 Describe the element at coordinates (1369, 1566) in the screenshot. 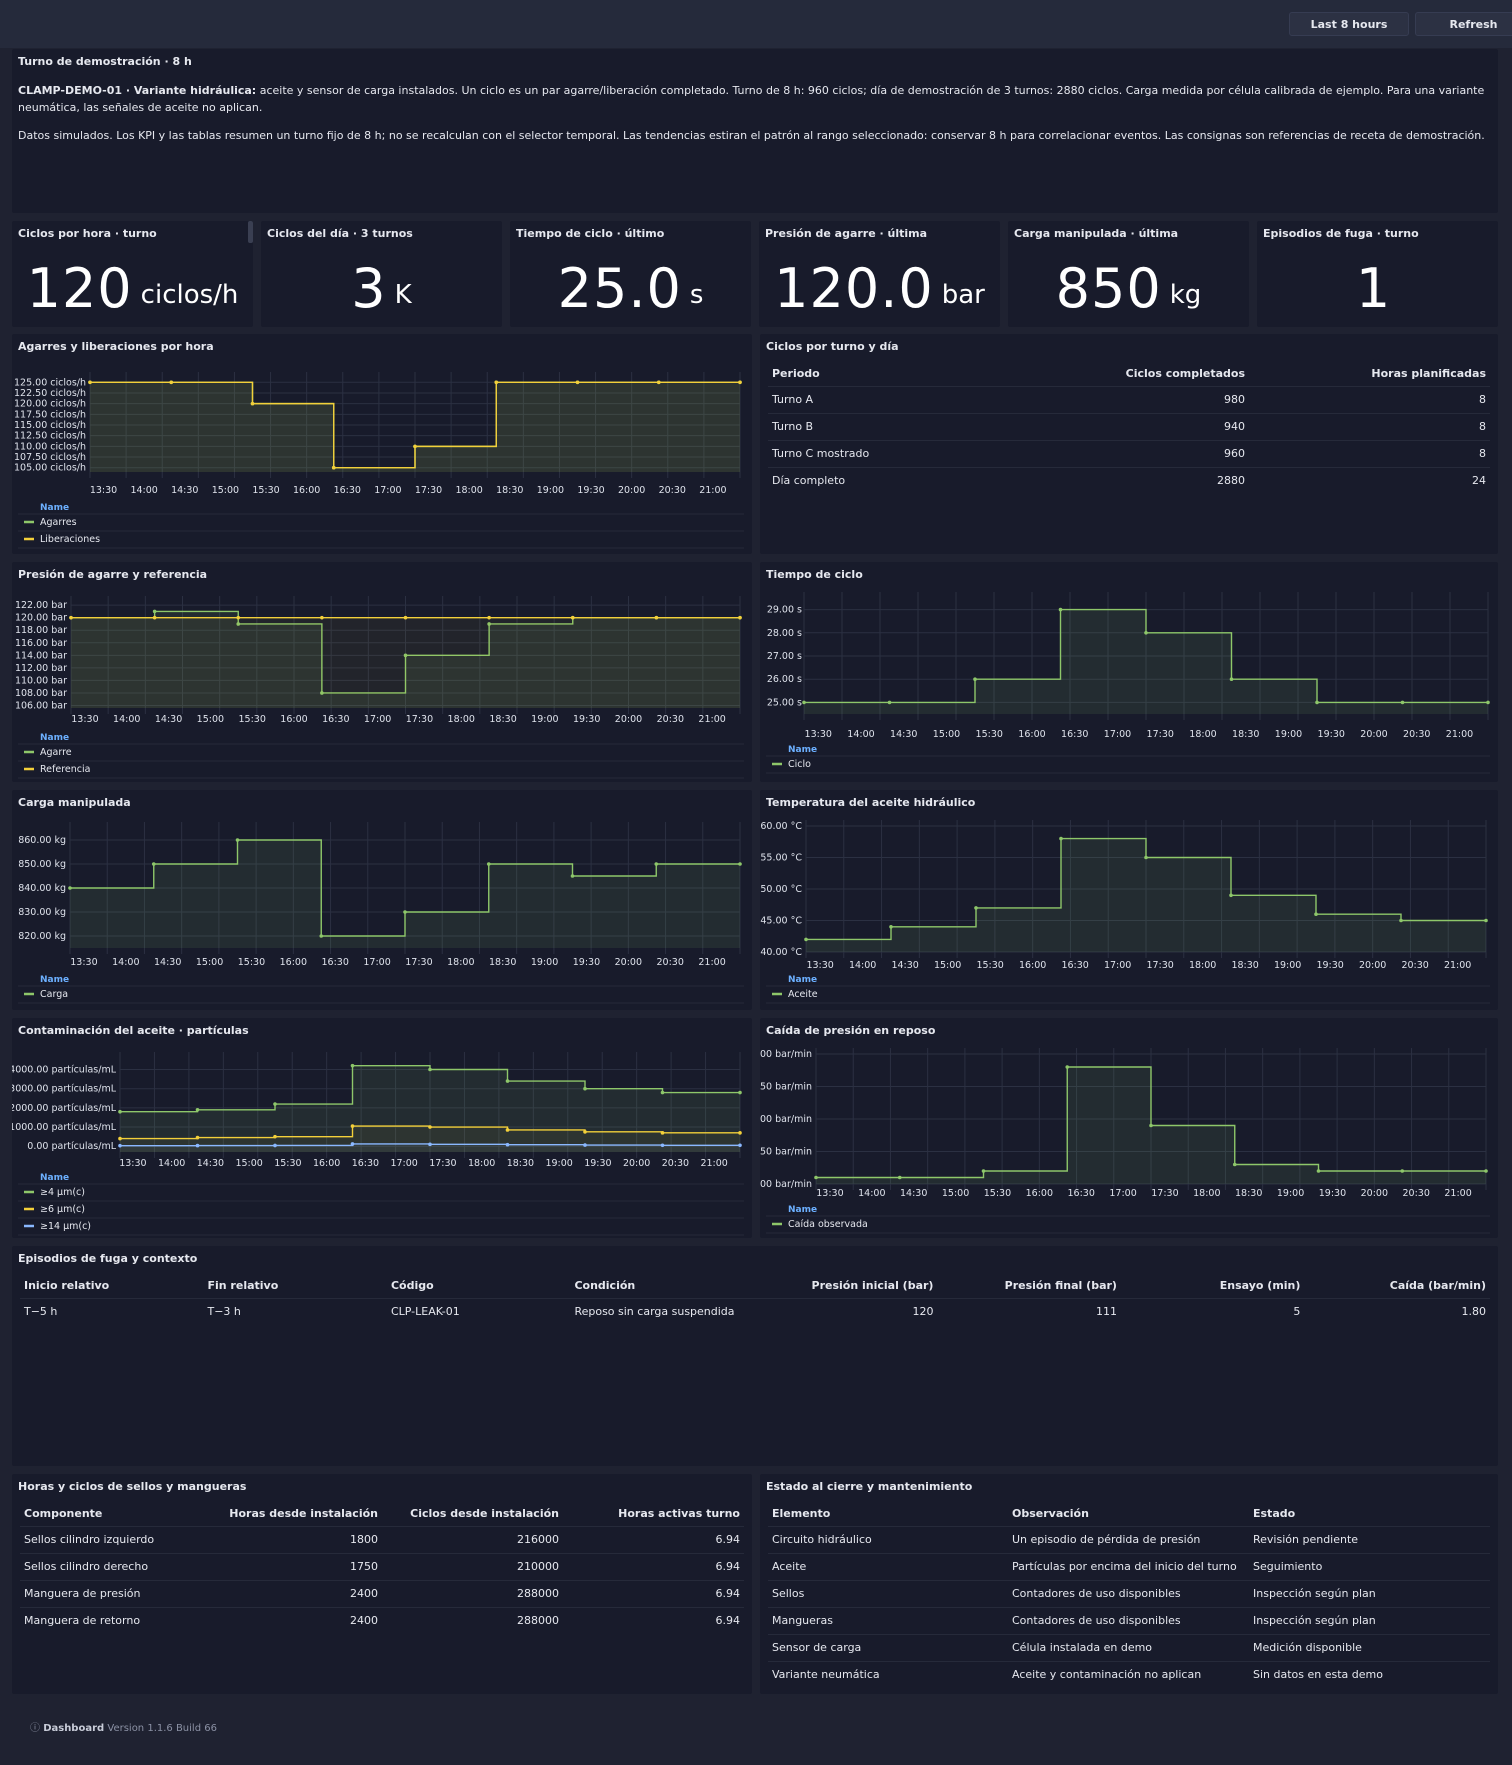

I see `table-cell: Seguimiento` at that location.